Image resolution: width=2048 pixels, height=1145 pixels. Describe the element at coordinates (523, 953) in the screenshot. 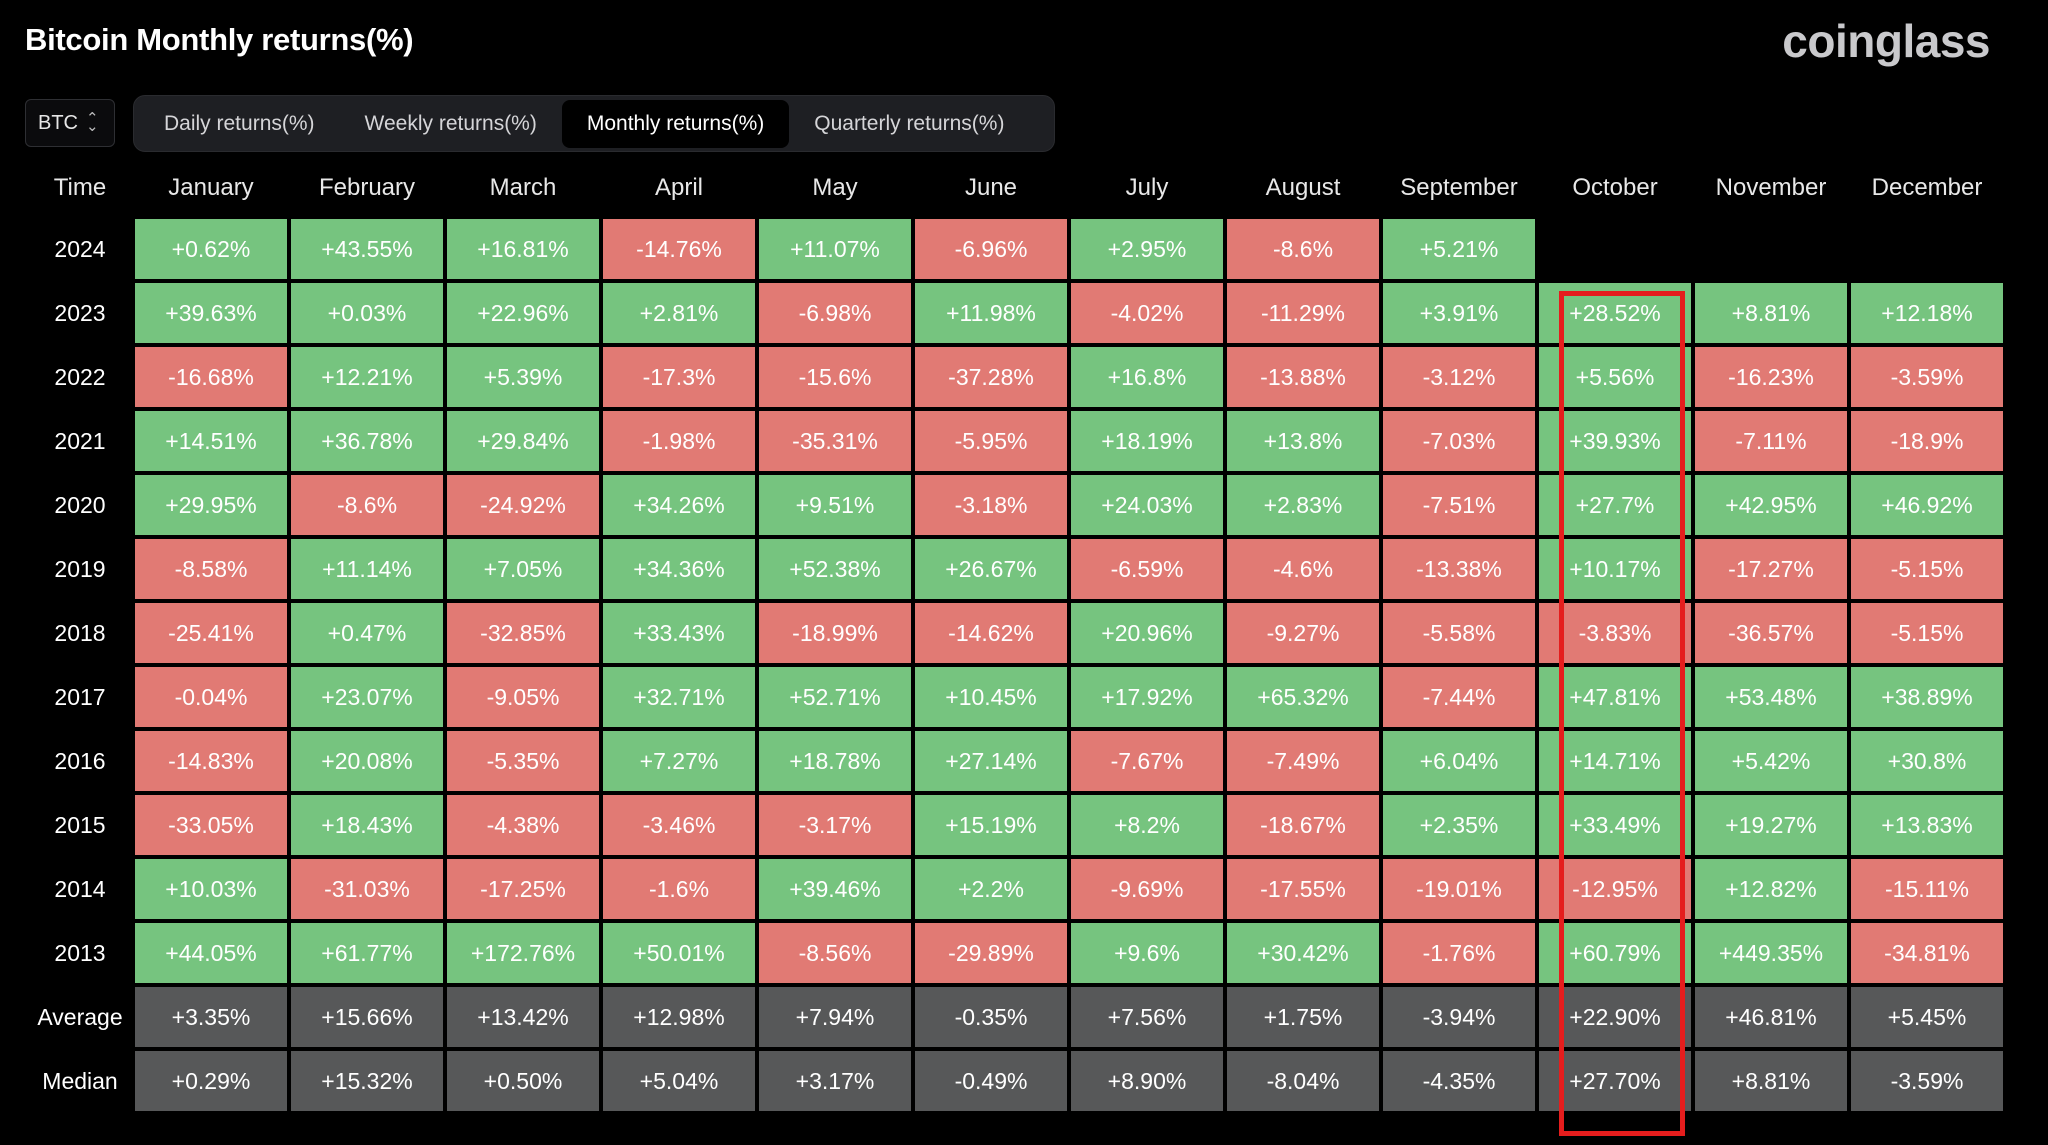

I see `return-cell: +172.76%` at that location.